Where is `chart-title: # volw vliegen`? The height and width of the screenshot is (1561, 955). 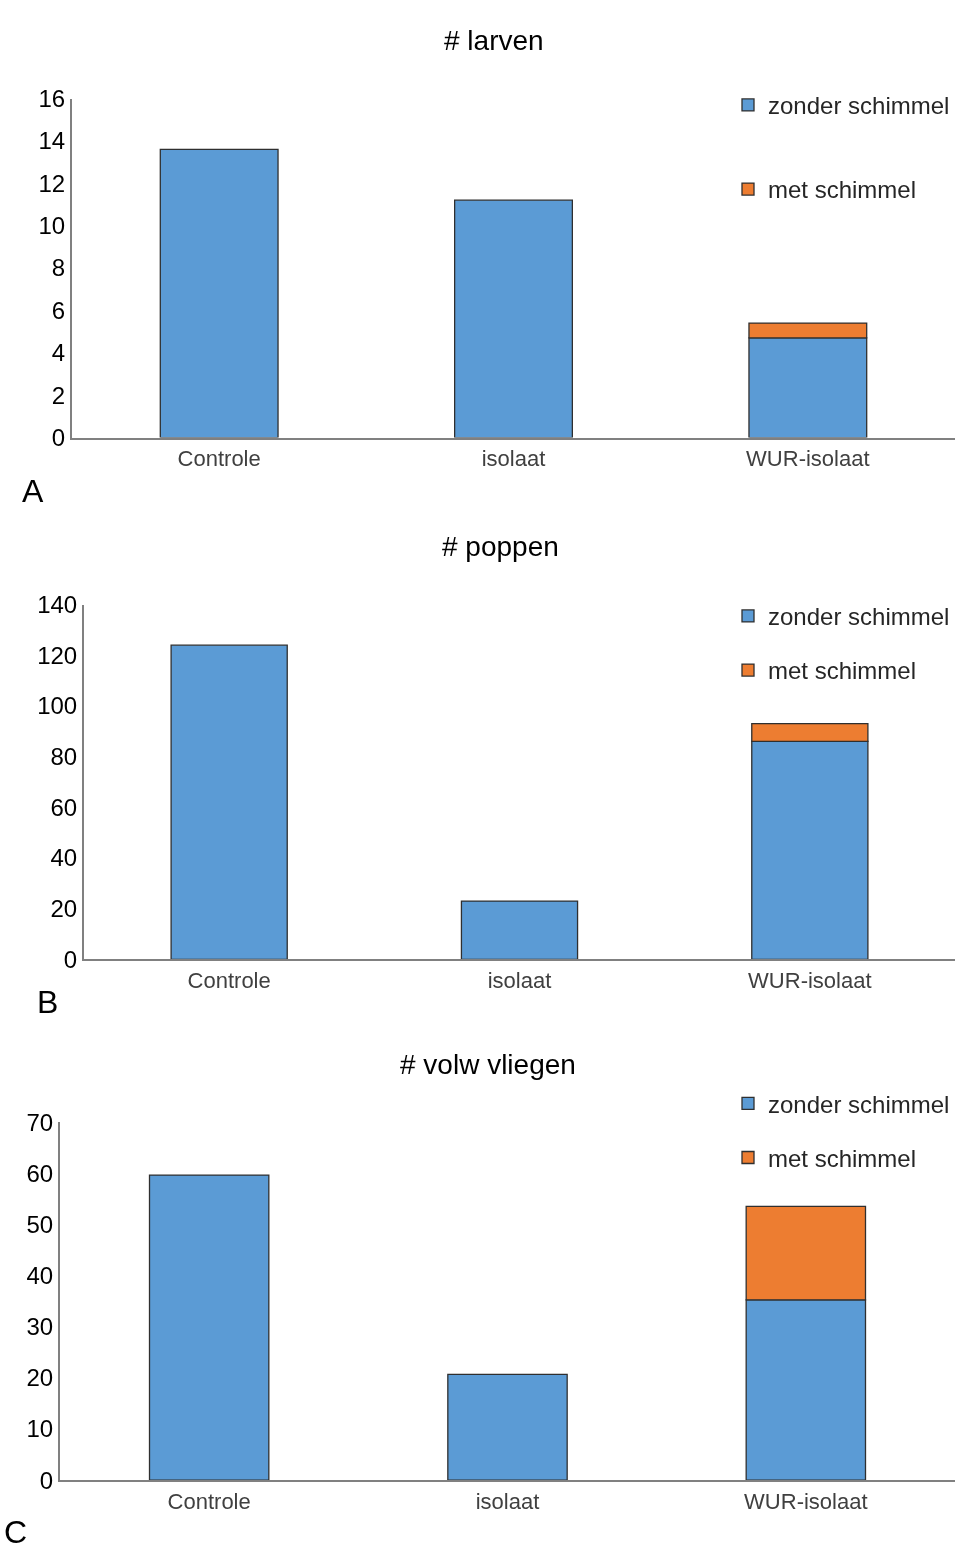
chart-title: # volw vliegen is located at coordinates (488, 1064).